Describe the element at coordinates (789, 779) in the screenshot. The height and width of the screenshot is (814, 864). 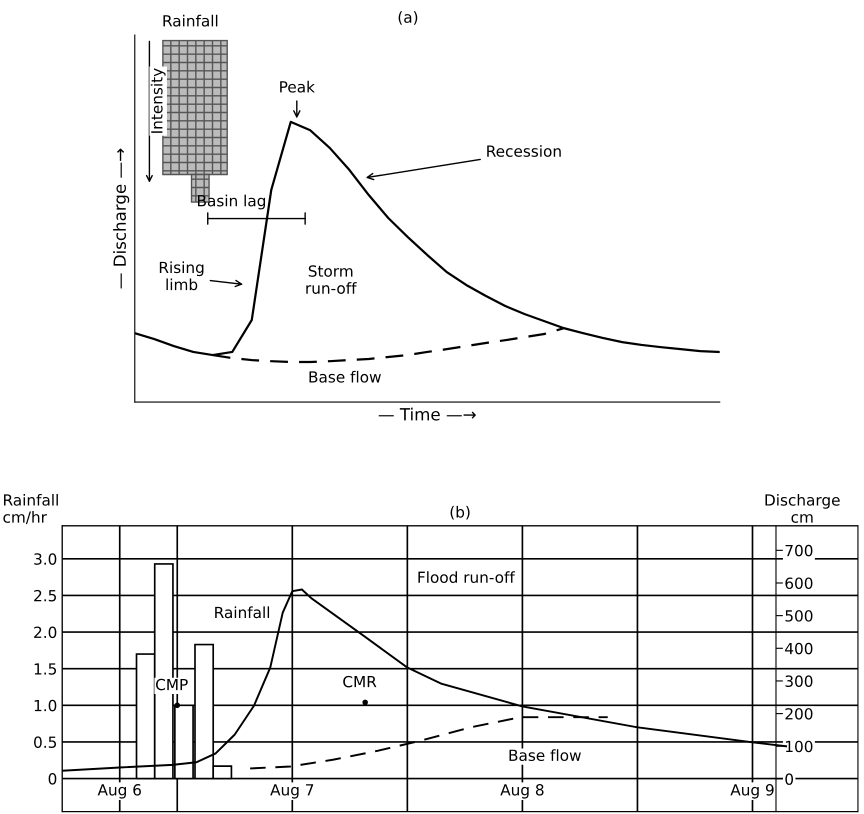
I see `y2-tick-label: 0` at that location.